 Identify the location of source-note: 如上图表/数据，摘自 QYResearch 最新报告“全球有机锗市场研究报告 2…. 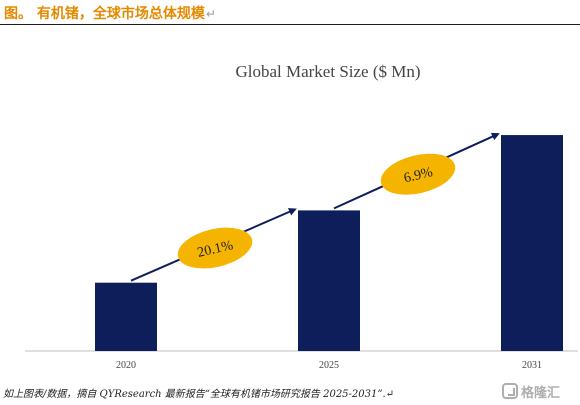
(199, 394).